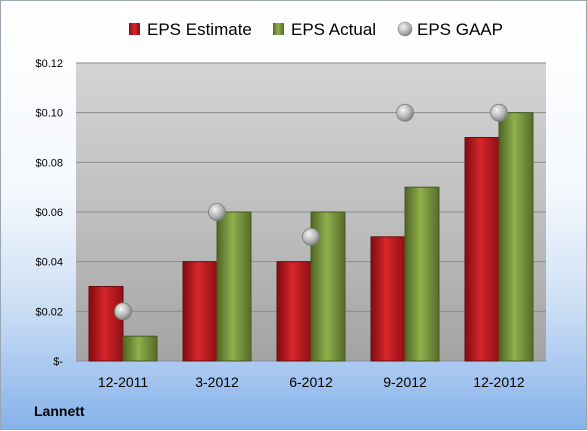 The height and width of the screenshot is (431, 587). I want to click on y-tick-label: $0.08, so click(49, 163).